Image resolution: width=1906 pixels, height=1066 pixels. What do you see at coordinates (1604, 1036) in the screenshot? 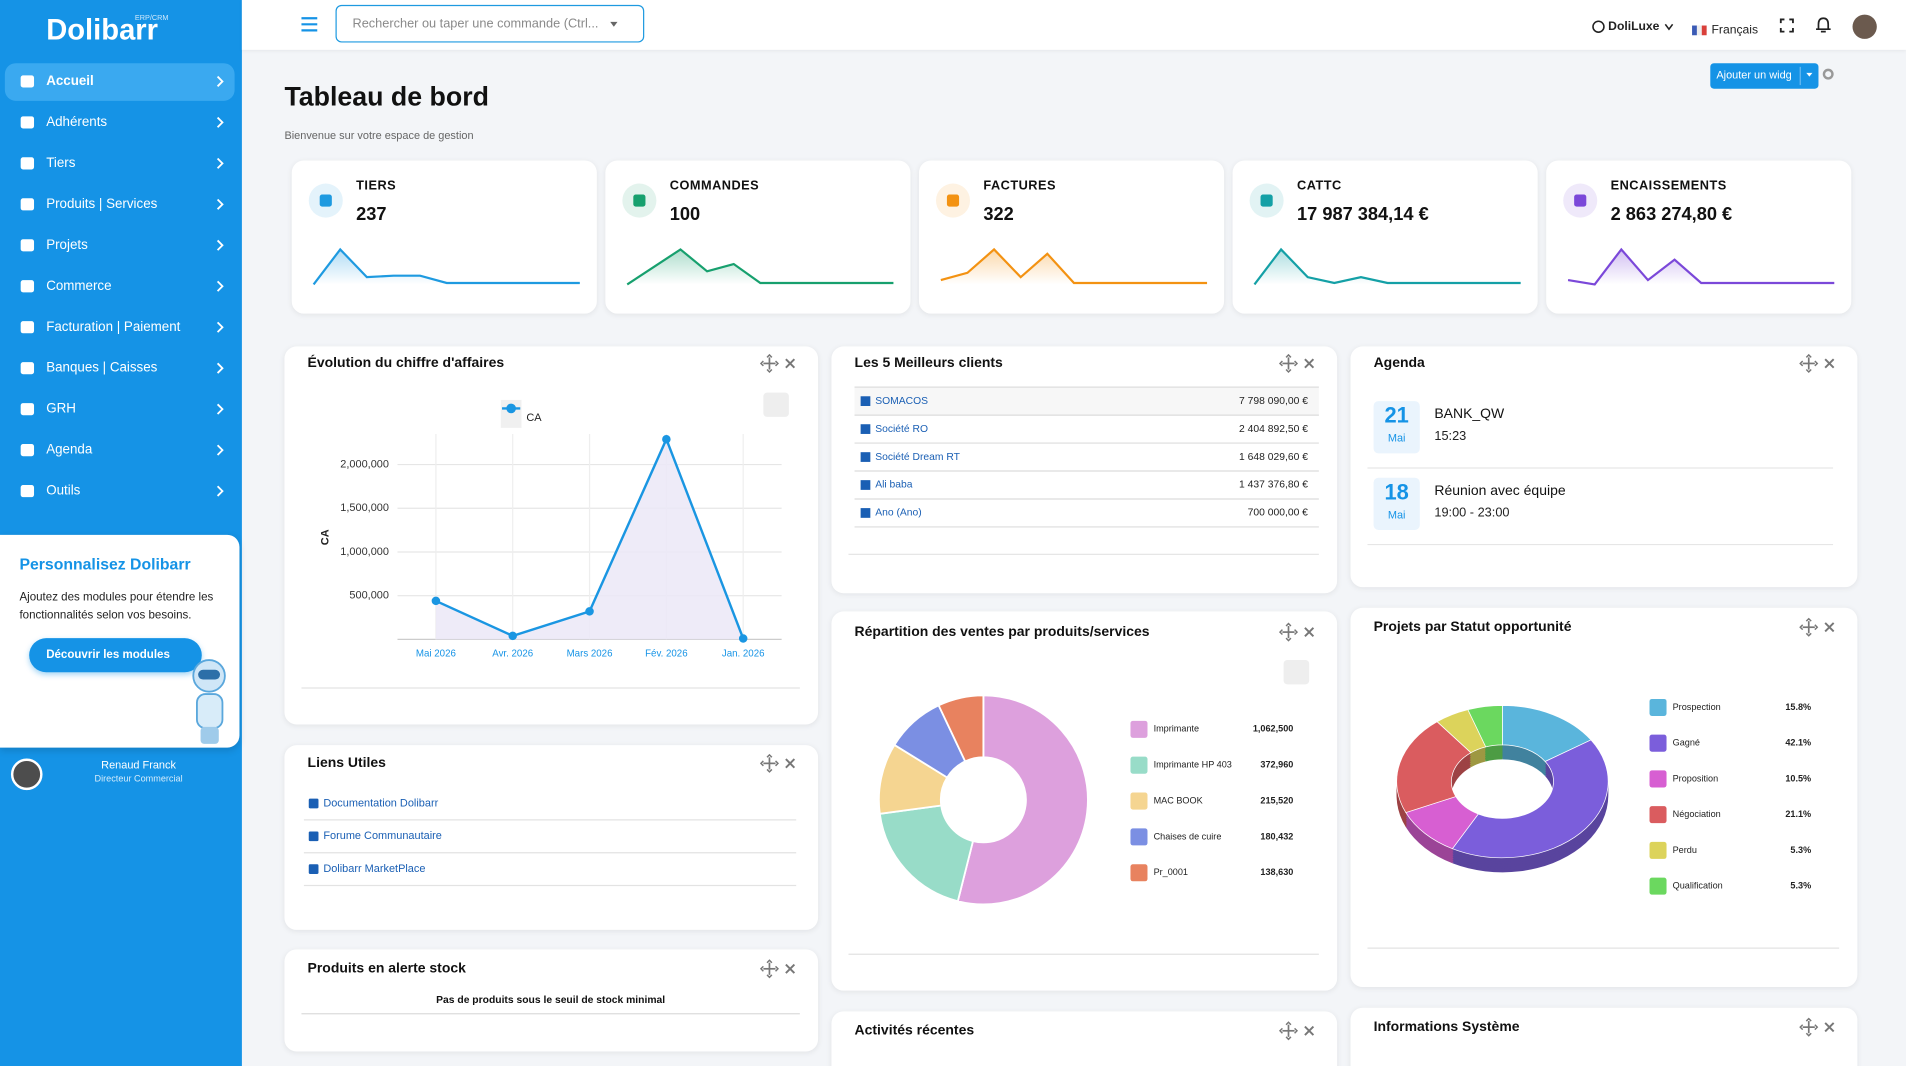
I see `widget-system` at bounding box center [1604, 1036].